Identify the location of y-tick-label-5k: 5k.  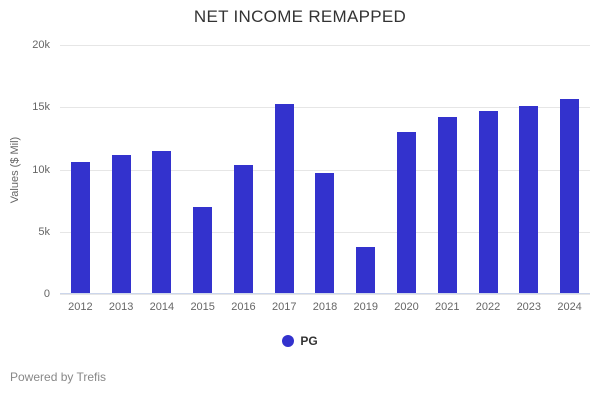
(44, 231).